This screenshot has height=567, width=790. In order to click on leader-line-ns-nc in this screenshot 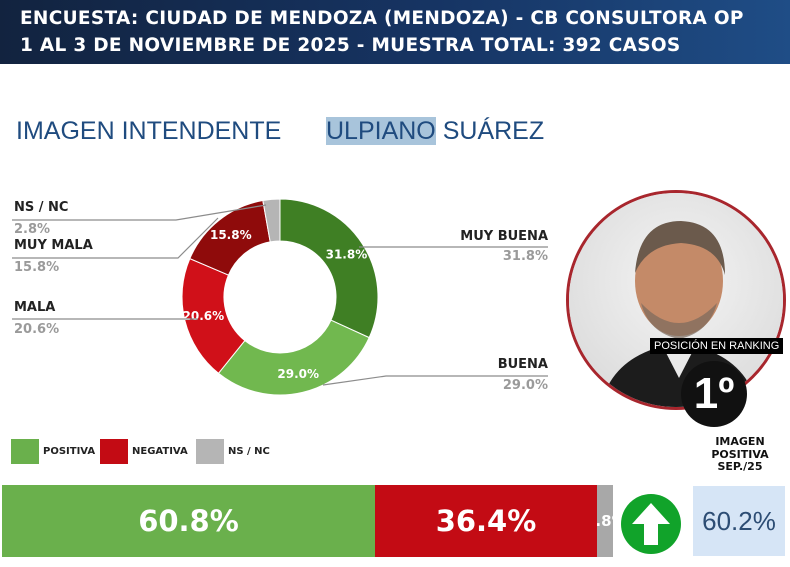, I will do `click(139, 212)`.